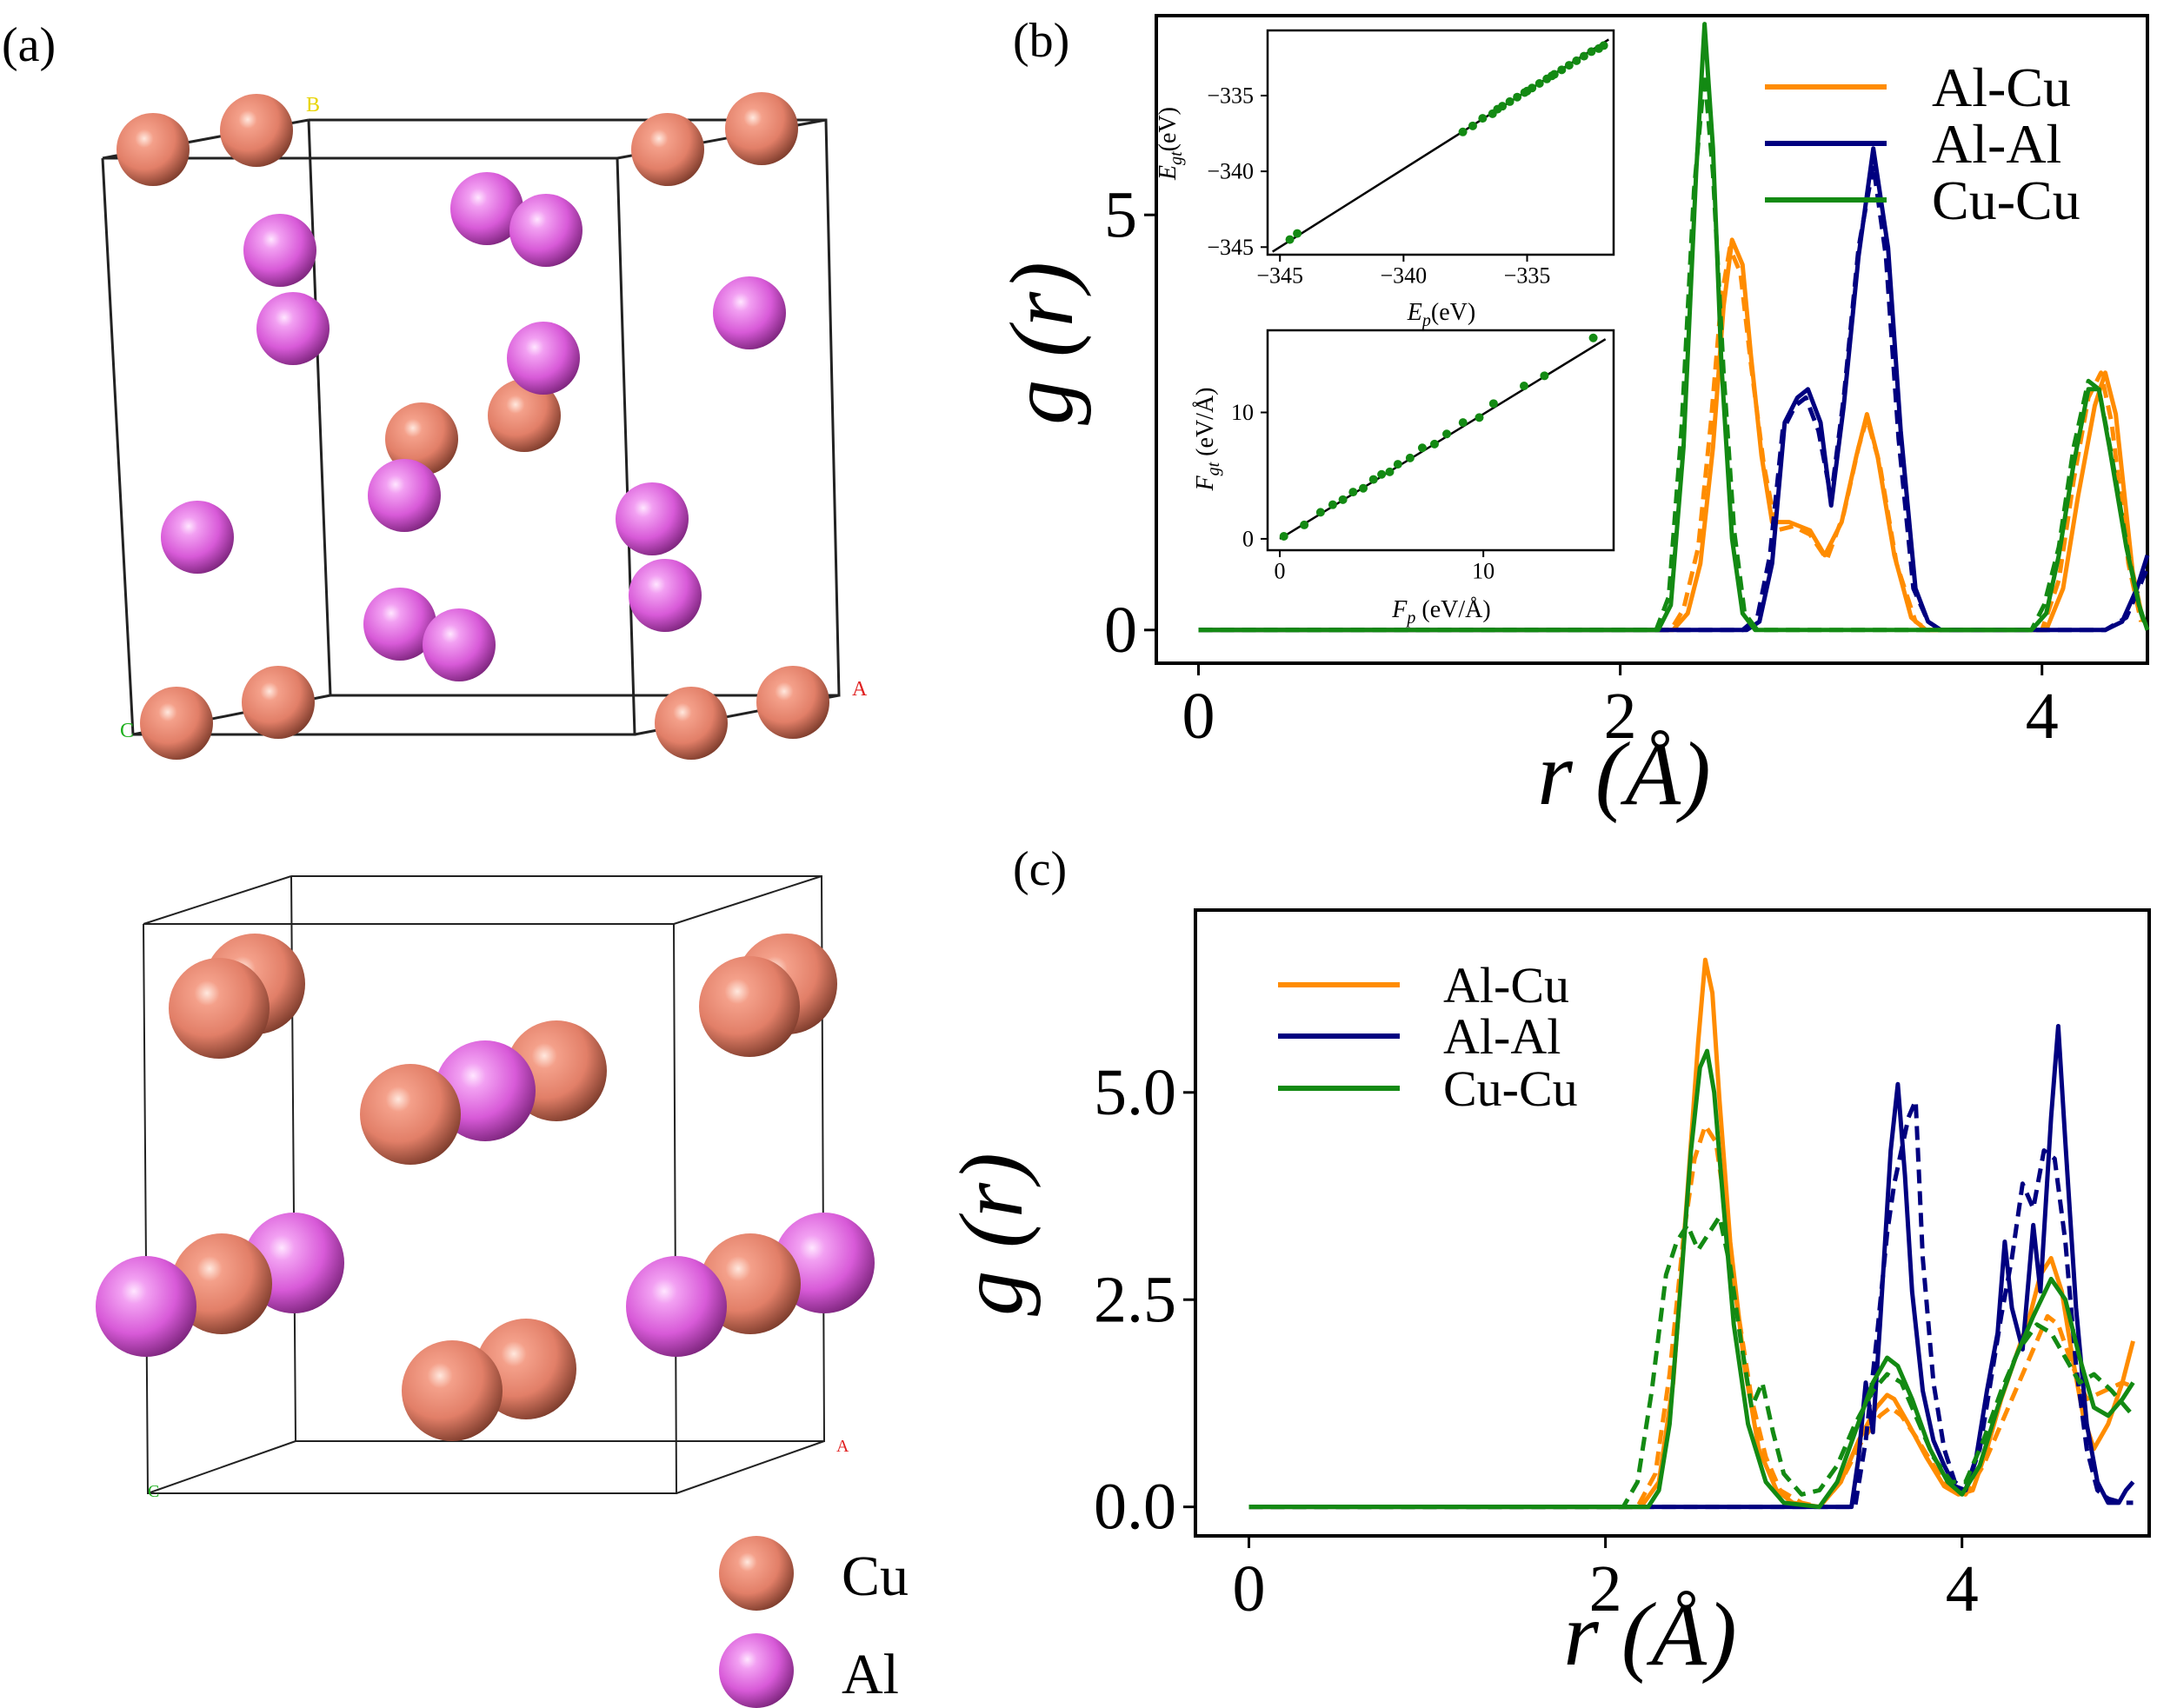 This screenshot has width=2157, height=1708. I want to click on y-tick-label: −340, so click(1230, 171).